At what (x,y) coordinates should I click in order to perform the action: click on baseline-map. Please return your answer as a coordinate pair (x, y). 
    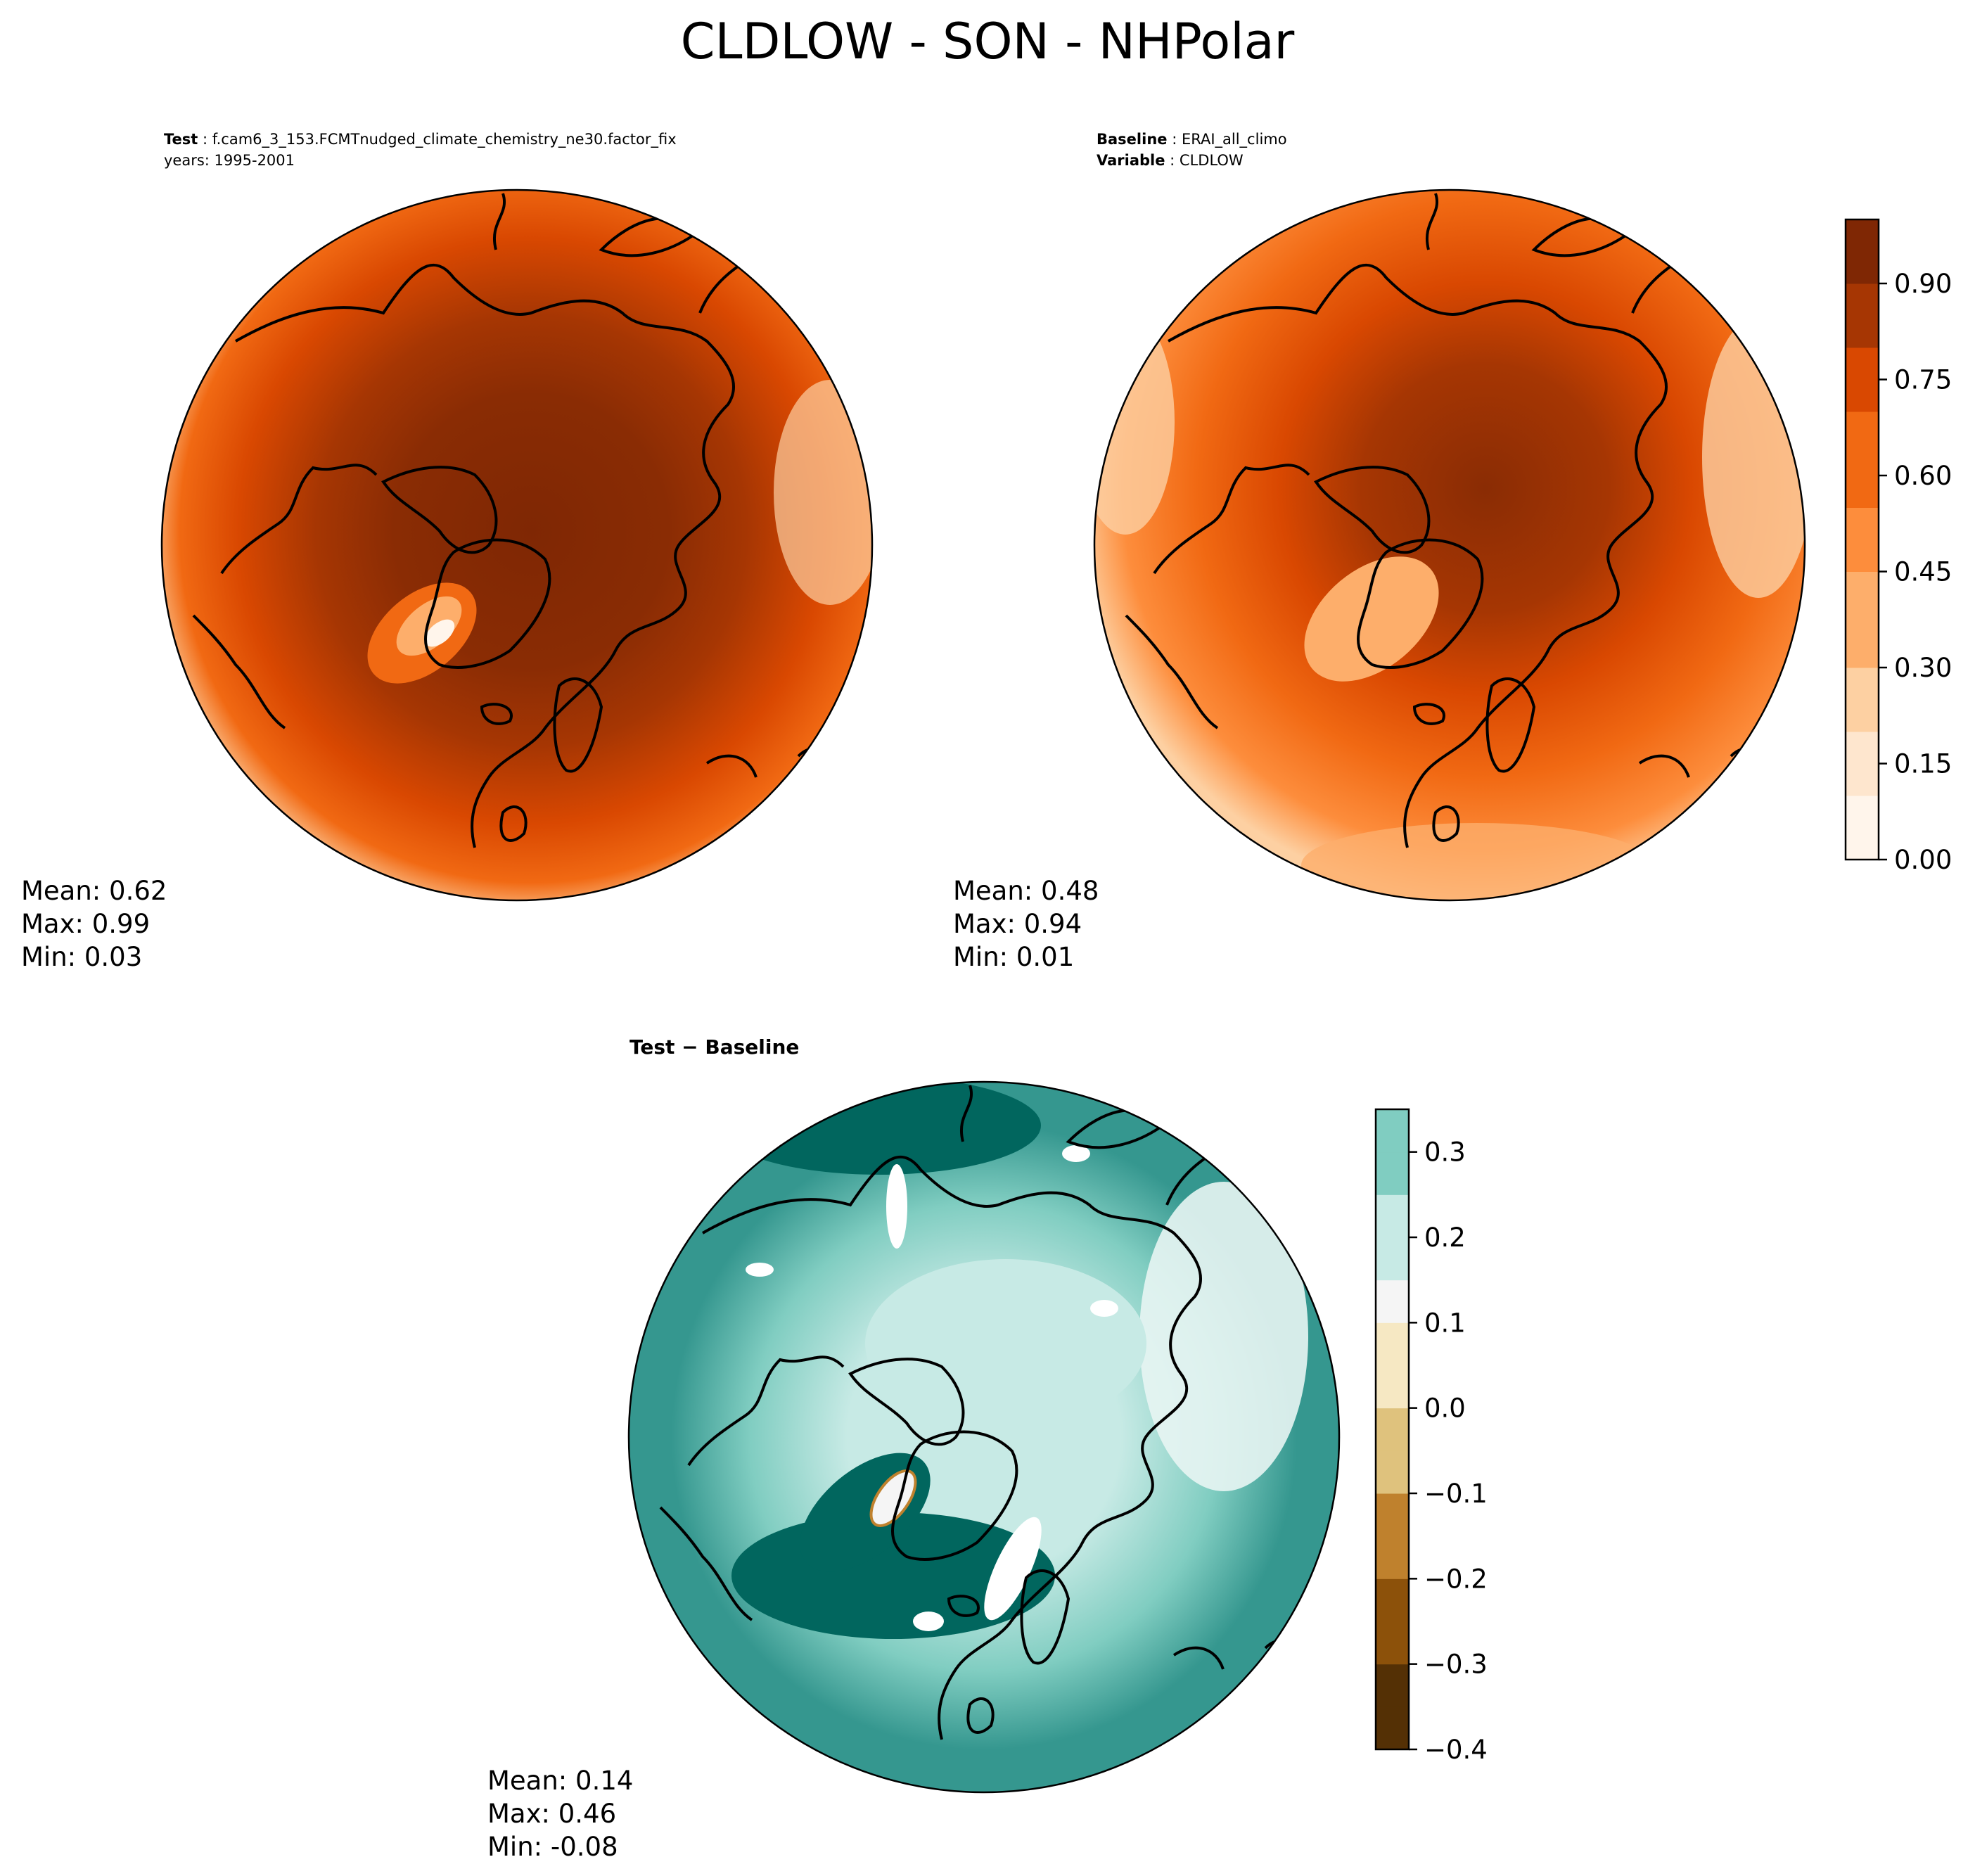
    Looking at the image, I should click on (1449, 545).